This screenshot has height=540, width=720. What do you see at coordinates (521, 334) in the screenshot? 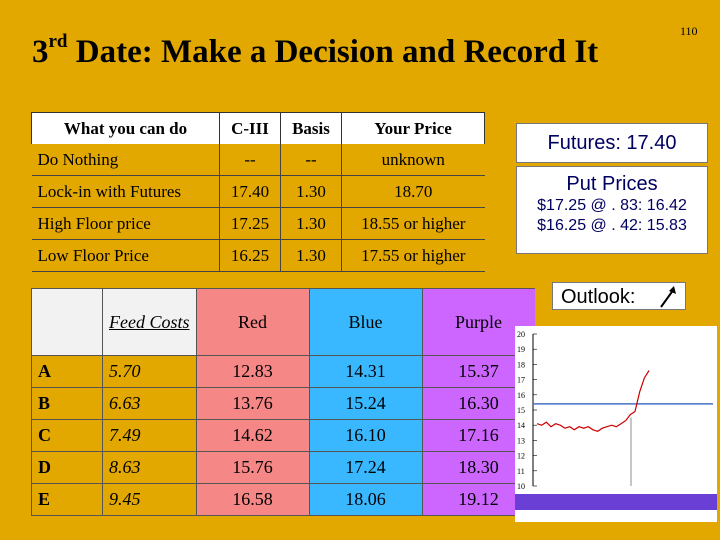
I see `y-tick-label: 20` at bounding box center [521, 334].